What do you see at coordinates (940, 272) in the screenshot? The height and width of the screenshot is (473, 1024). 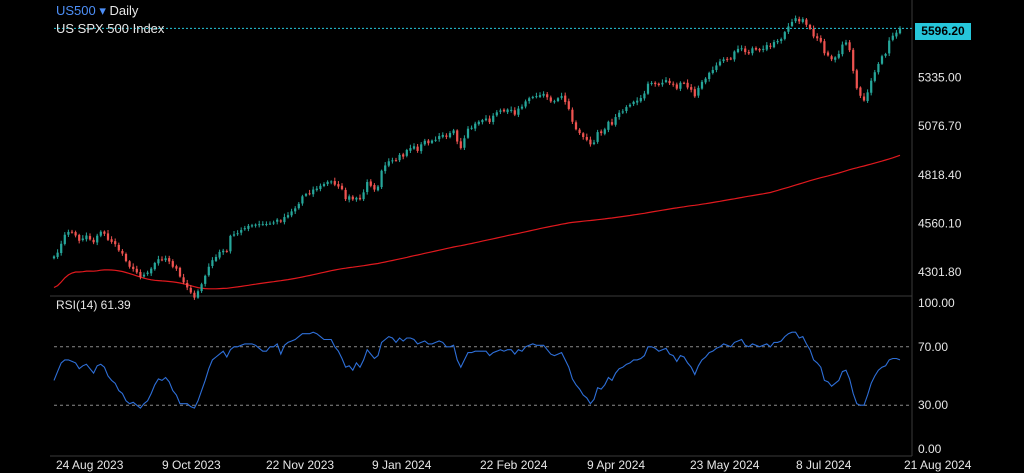 I see `price-tick-label: 4301.80` at bounding box center [940, 272].